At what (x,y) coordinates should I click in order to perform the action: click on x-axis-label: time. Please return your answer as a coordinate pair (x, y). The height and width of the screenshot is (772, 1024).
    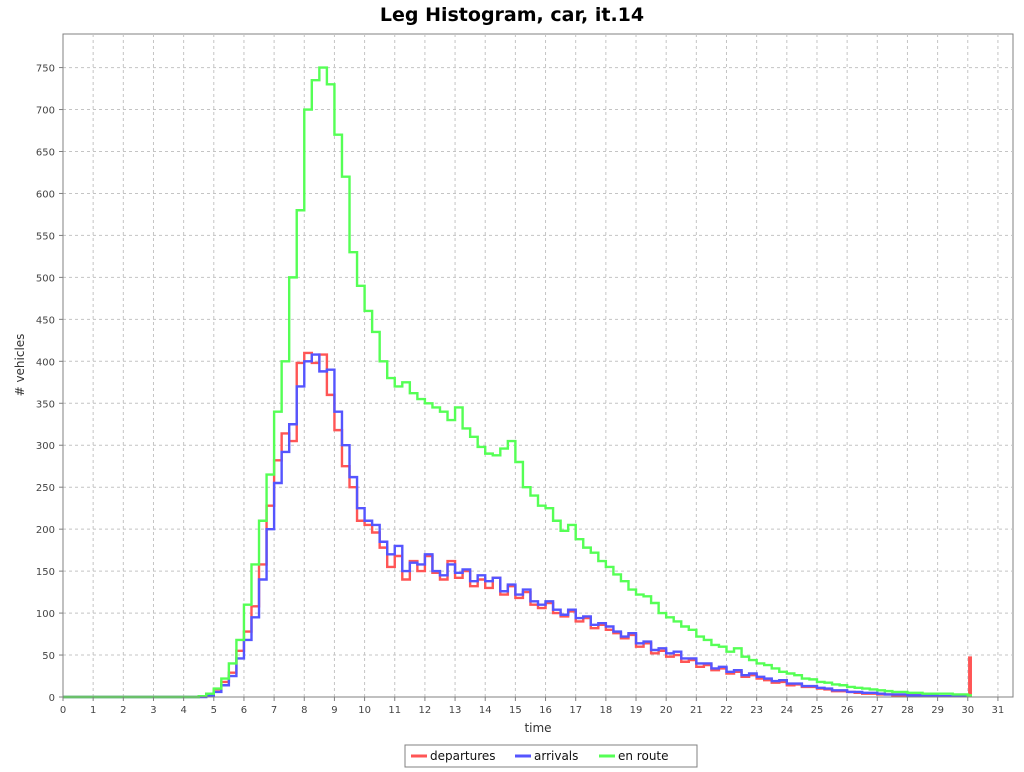
    Looking at the image, I should click on (537, 728).